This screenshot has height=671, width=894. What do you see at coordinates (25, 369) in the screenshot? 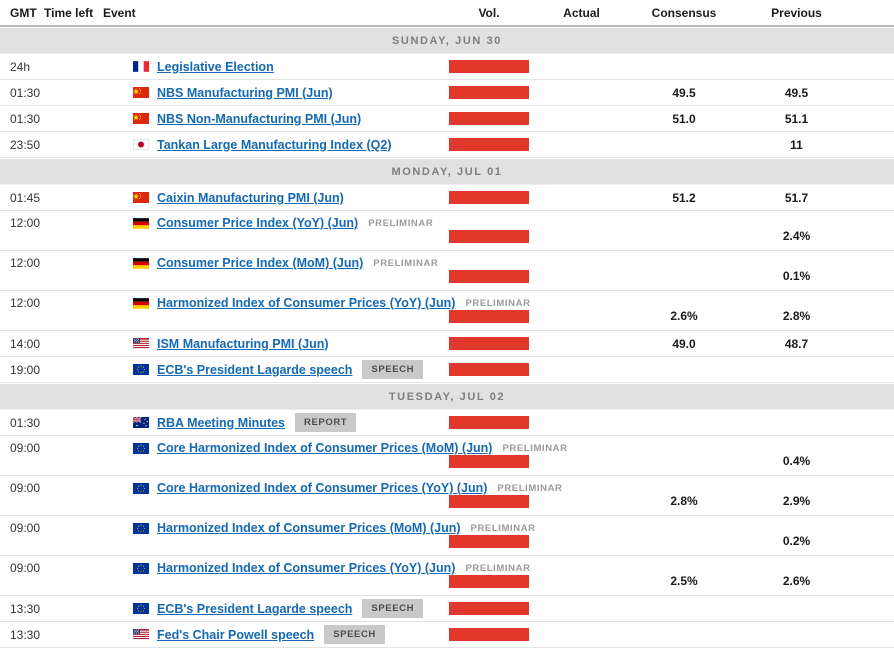
I see `event-time: 19:00` at bounding box center [25, 369].